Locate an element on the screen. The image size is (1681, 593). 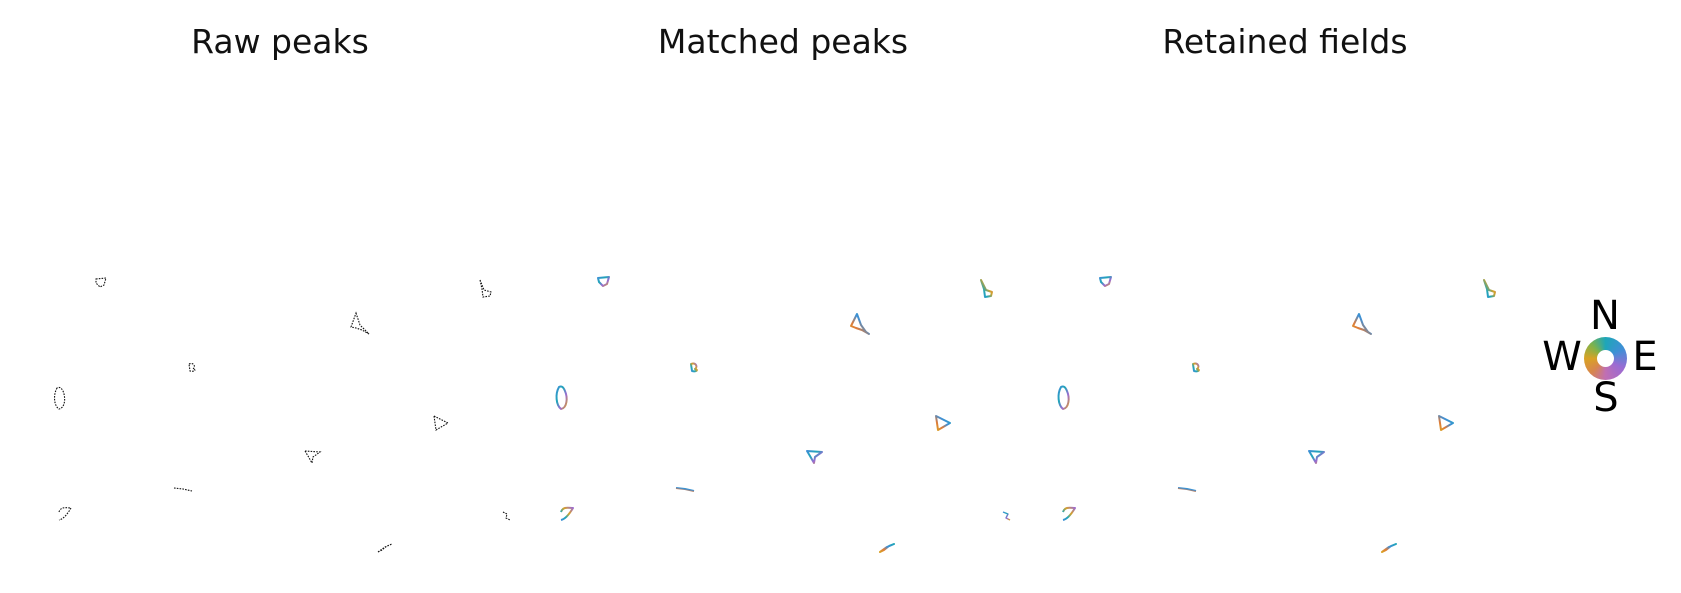
matched-peaks-panel is located at coordinates (783, 414).